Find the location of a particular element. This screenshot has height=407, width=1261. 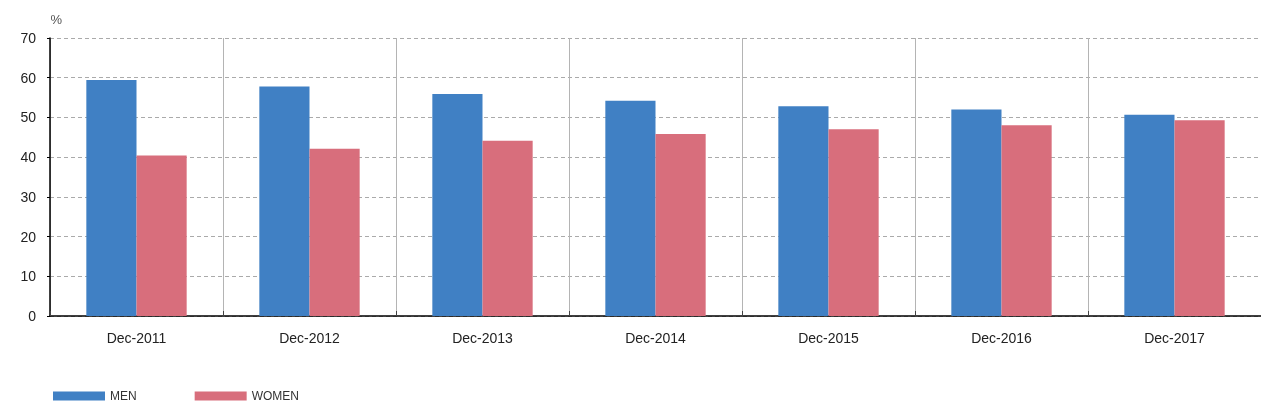

legend-label: WOMEN is located at coordinates (275, 396).